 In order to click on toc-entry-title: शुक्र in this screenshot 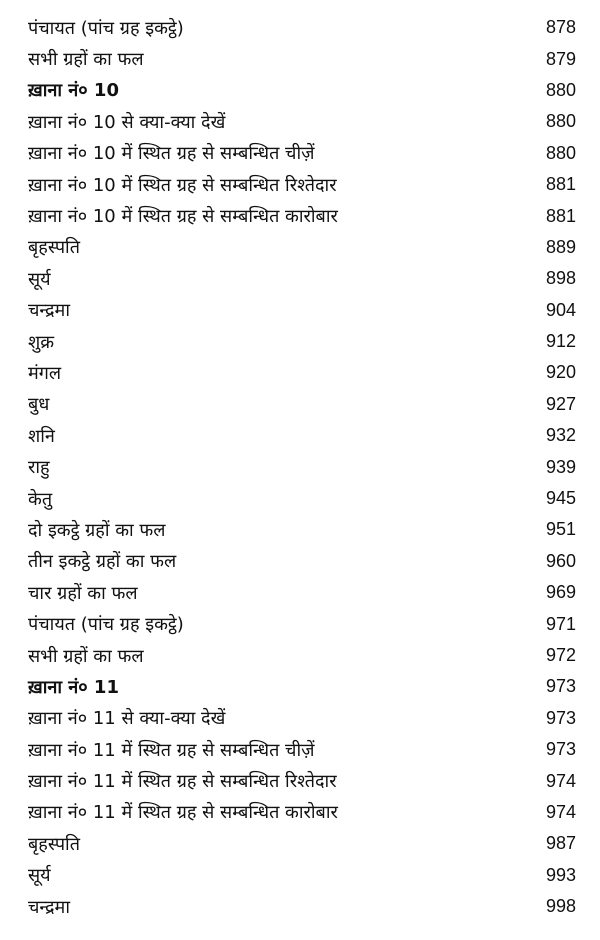, I will do `click(41, 342)`.